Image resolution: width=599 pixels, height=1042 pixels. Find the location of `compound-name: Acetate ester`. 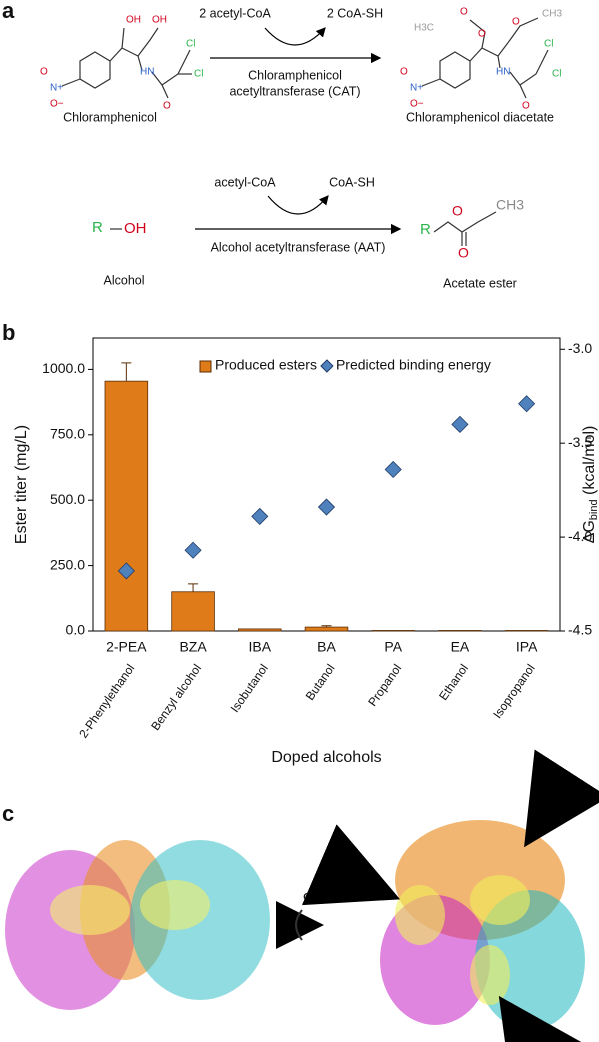

compound-name: Acetate ester is located at coordinates (480, 283).